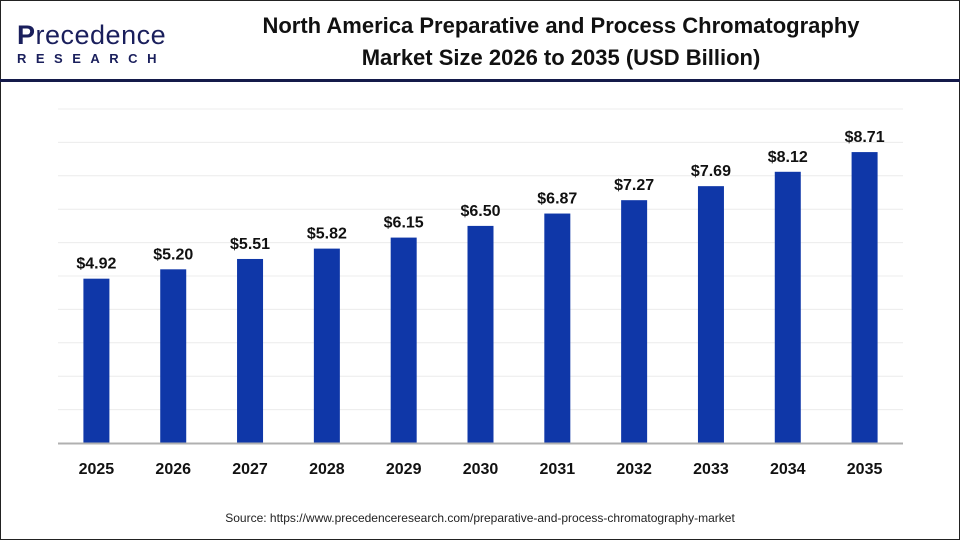 The height and width of the screenshot is (540, 960). What do you see at coordinates (788, 157) in the screenshot?
I see `data-label: $8.12` at bounding box center [788, 157].